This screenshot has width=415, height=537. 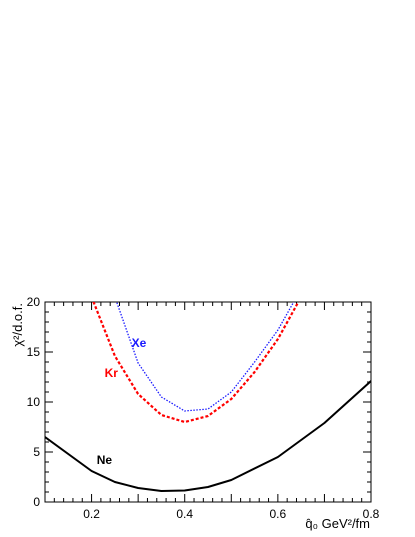 What do you see at coordinates (91, 514) in the screenshot?
I see `x-tick-label: 0.2` at bounding box center [91, 514].